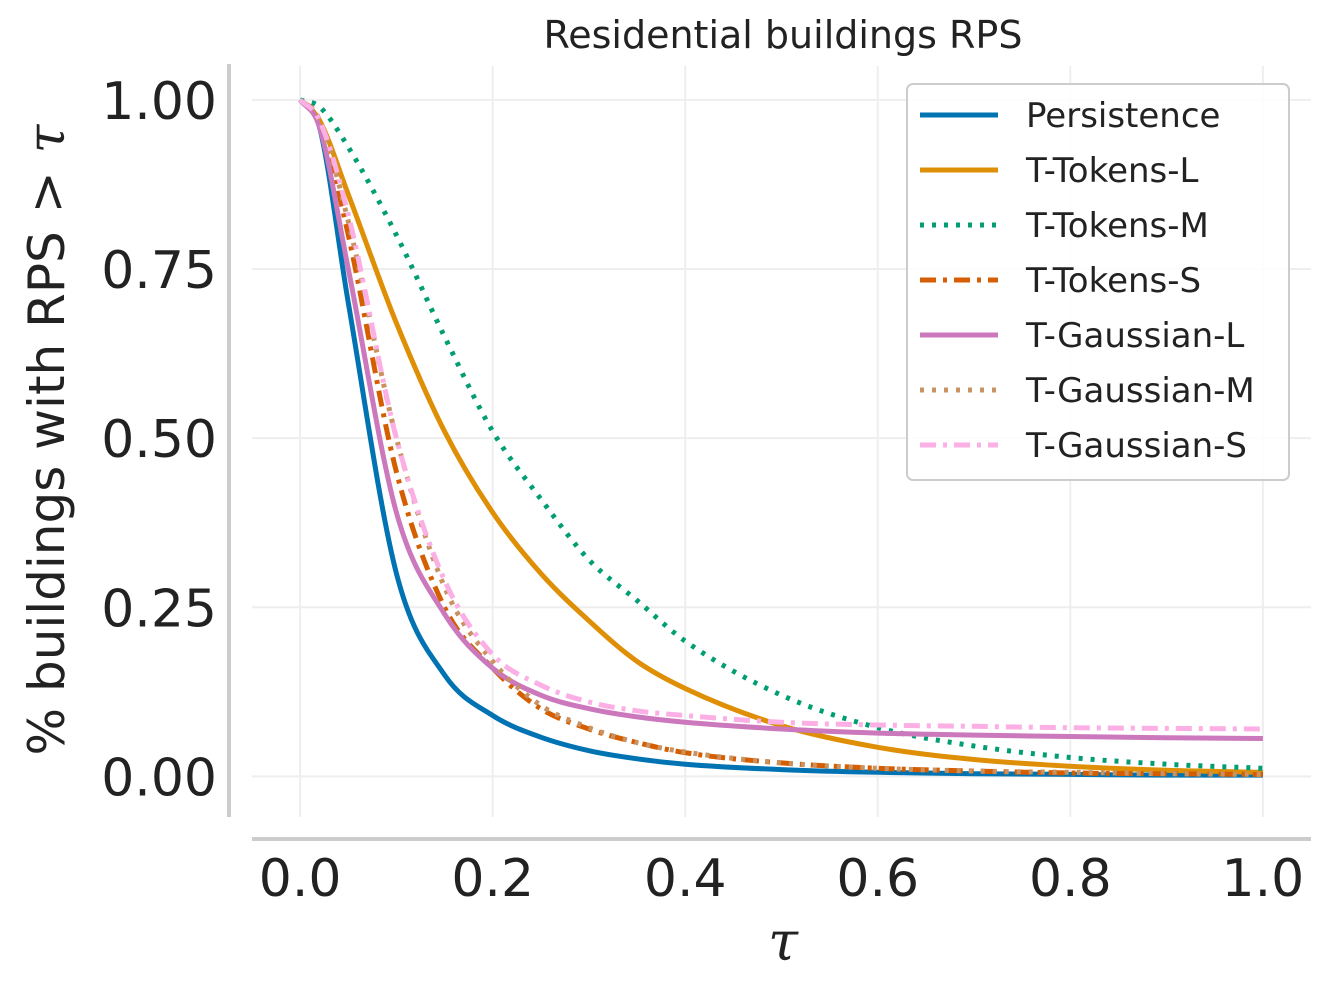 The height and width of the screenshot is (995, 1328). I want to click on legend-label: T-Tokens-S, so click(1113, 281).